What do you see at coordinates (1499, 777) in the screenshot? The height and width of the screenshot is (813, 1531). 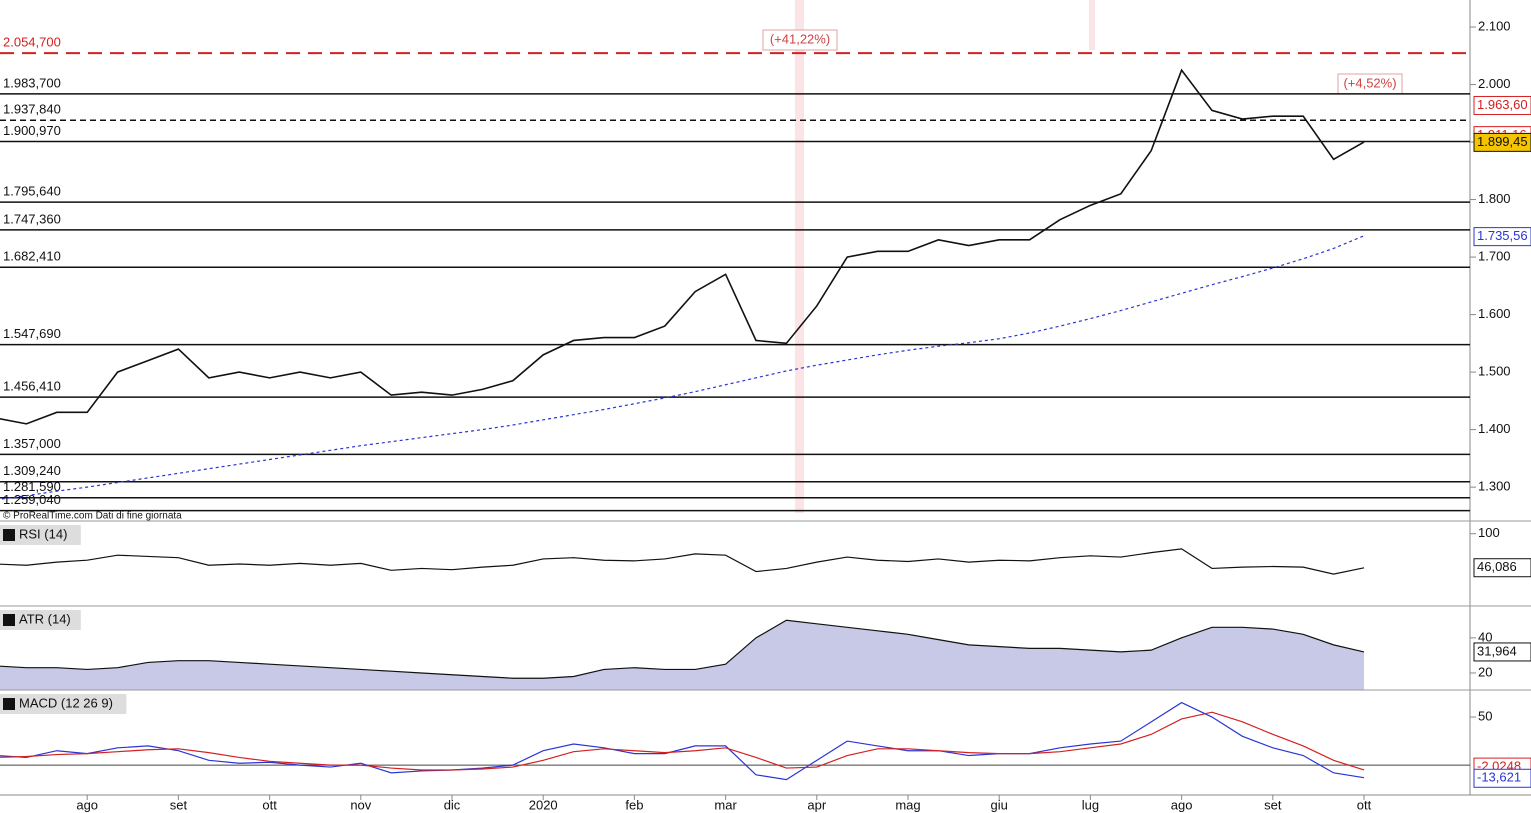 I see `price-tag-label: -13,621` at bounding box center [1499, 777].